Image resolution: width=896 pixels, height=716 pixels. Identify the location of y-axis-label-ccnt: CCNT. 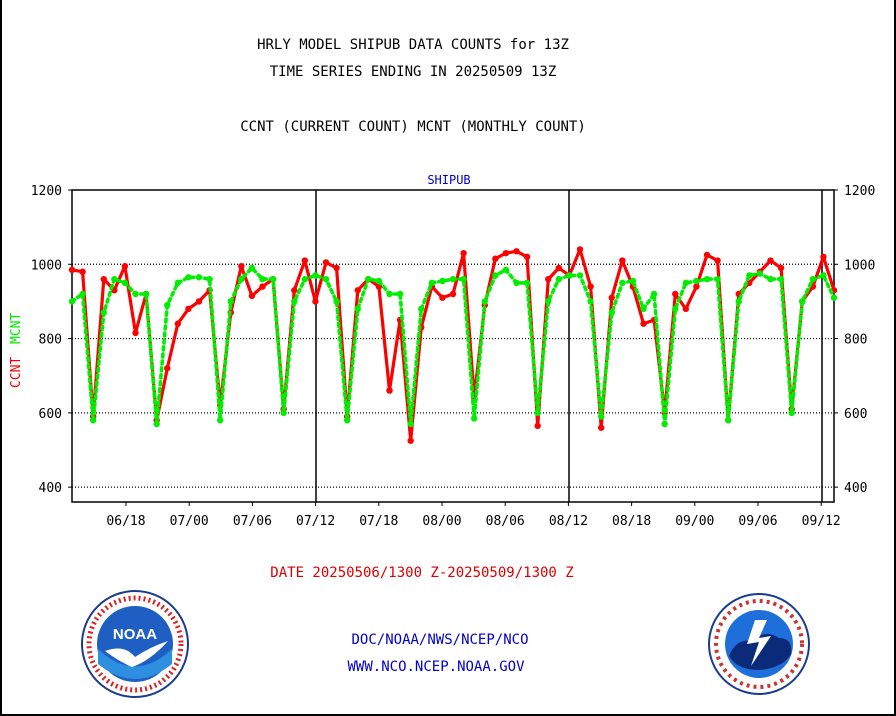
(16, 372).